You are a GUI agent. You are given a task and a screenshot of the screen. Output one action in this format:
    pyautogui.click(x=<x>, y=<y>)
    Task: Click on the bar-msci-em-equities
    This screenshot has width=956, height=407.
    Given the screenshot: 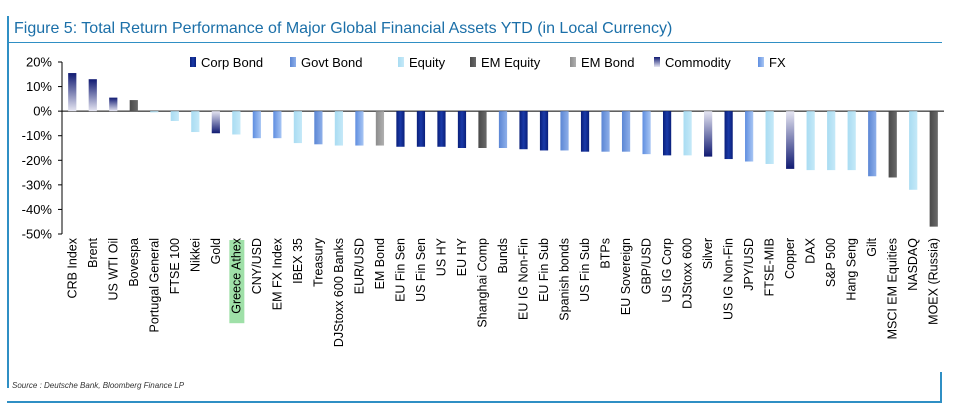 What is the action you would take?
    pyautogui.click(x=892, y=144)
    